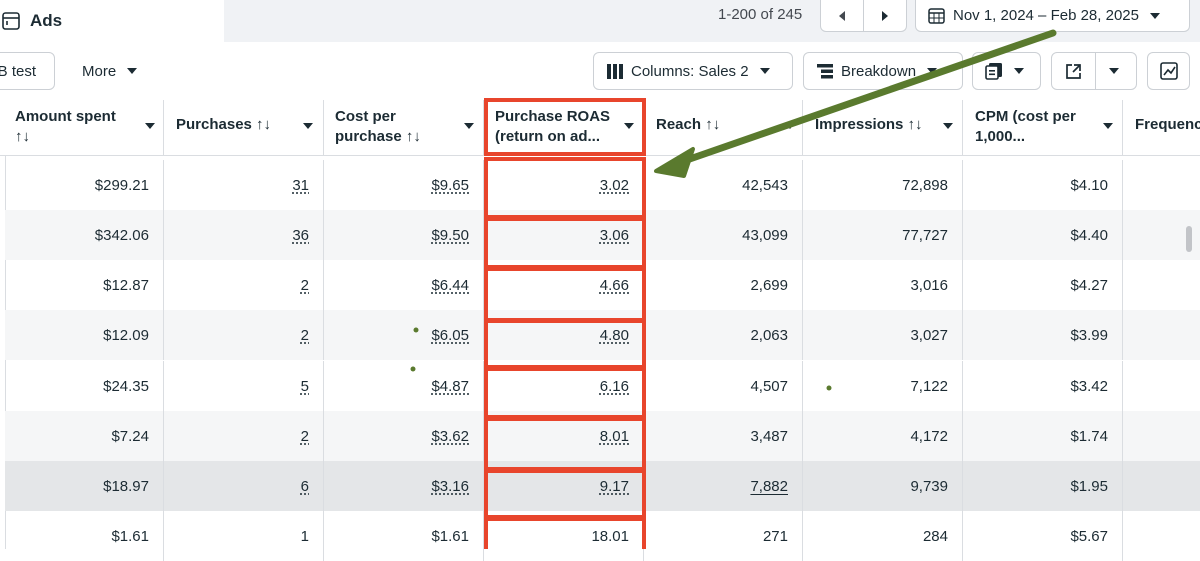 This screenshot has height=561, width=1200. I want to click on cell-value: 3,016, so click(929, 285).